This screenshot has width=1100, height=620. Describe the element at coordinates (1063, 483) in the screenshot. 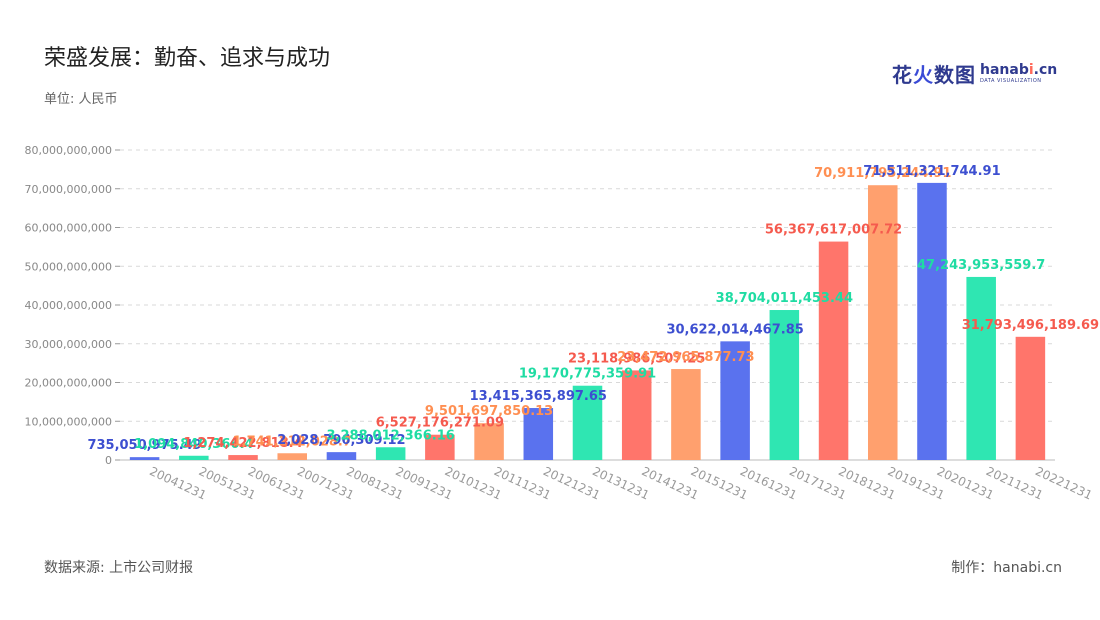

I see `x-tick-label: 20221231` at that location.